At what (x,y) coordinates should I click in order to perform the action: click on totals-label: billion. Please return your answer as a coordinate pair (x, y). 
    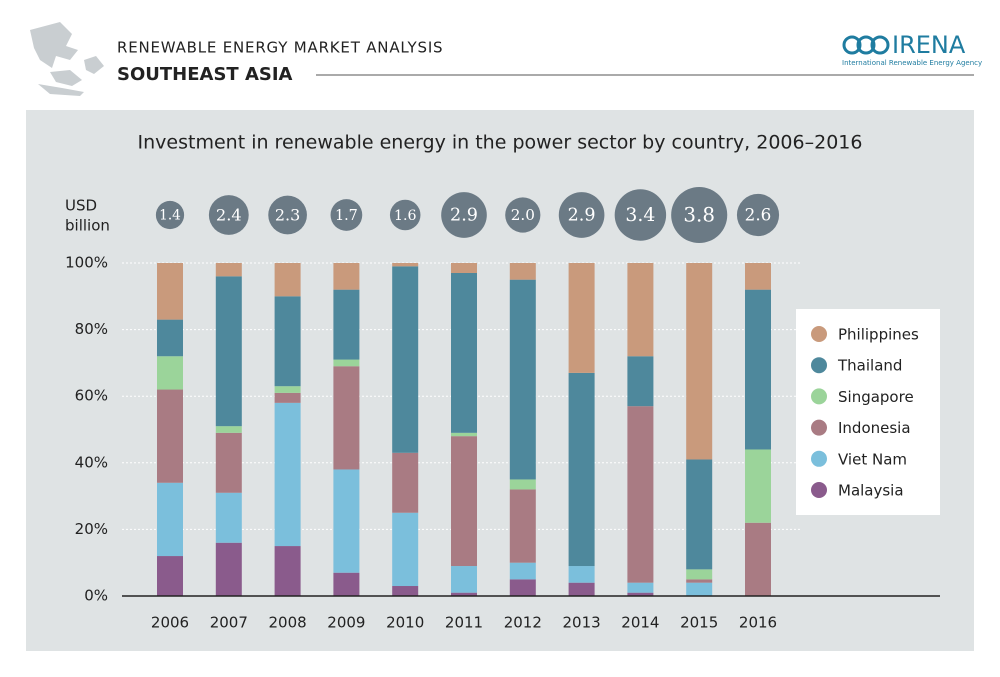
    Looking at the image, I should click on (87, 226).